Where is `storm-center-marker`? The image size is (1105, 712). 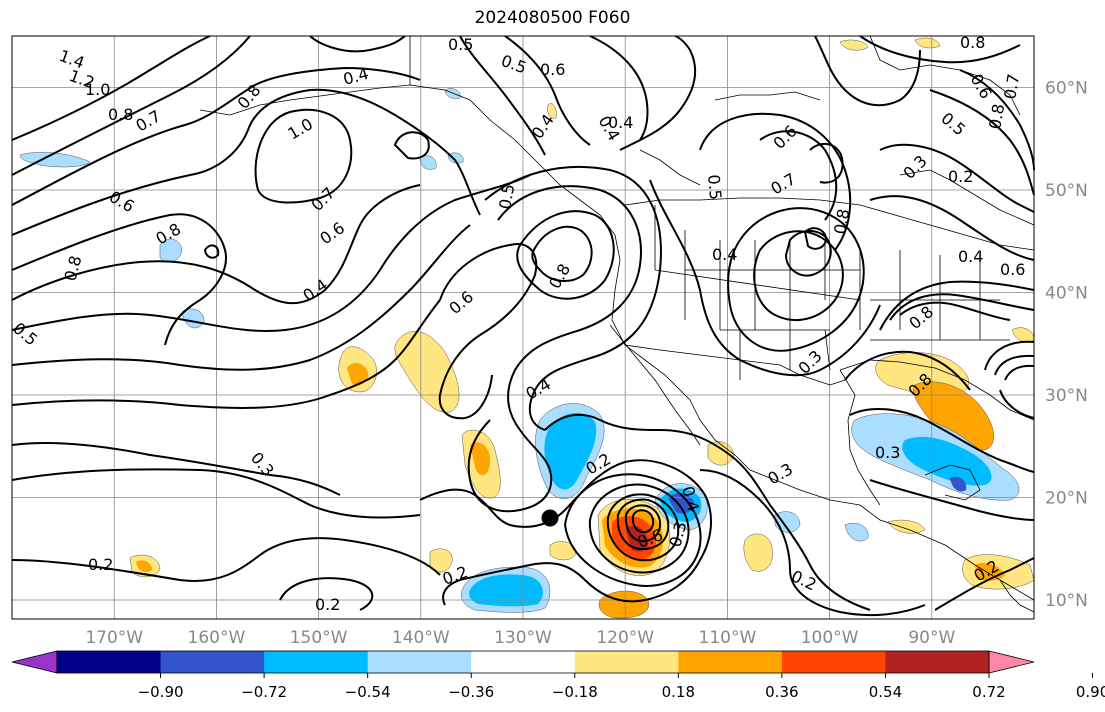 storm-center-marker is located at coordinates (550, 518).